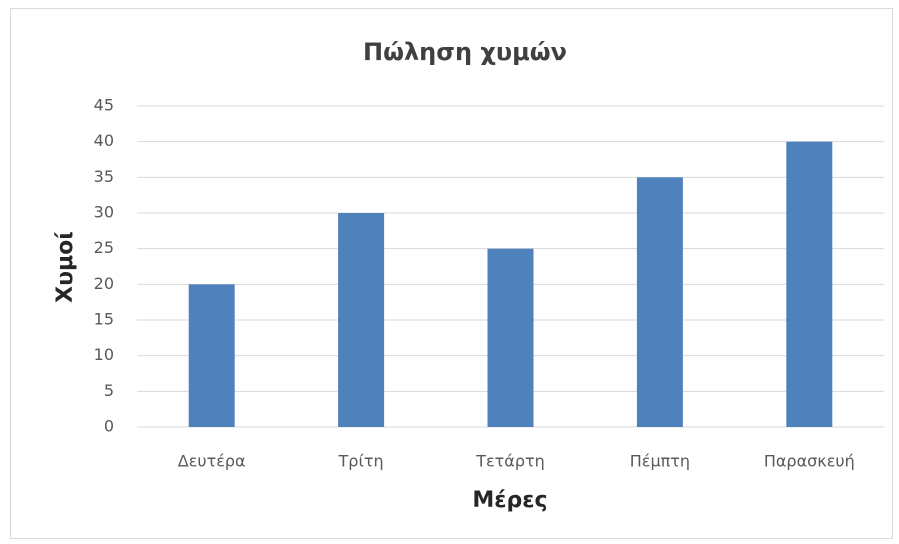 This screenshot has height=544, width=899. I want to click on y-tick-label: 5, so click(109, 390).